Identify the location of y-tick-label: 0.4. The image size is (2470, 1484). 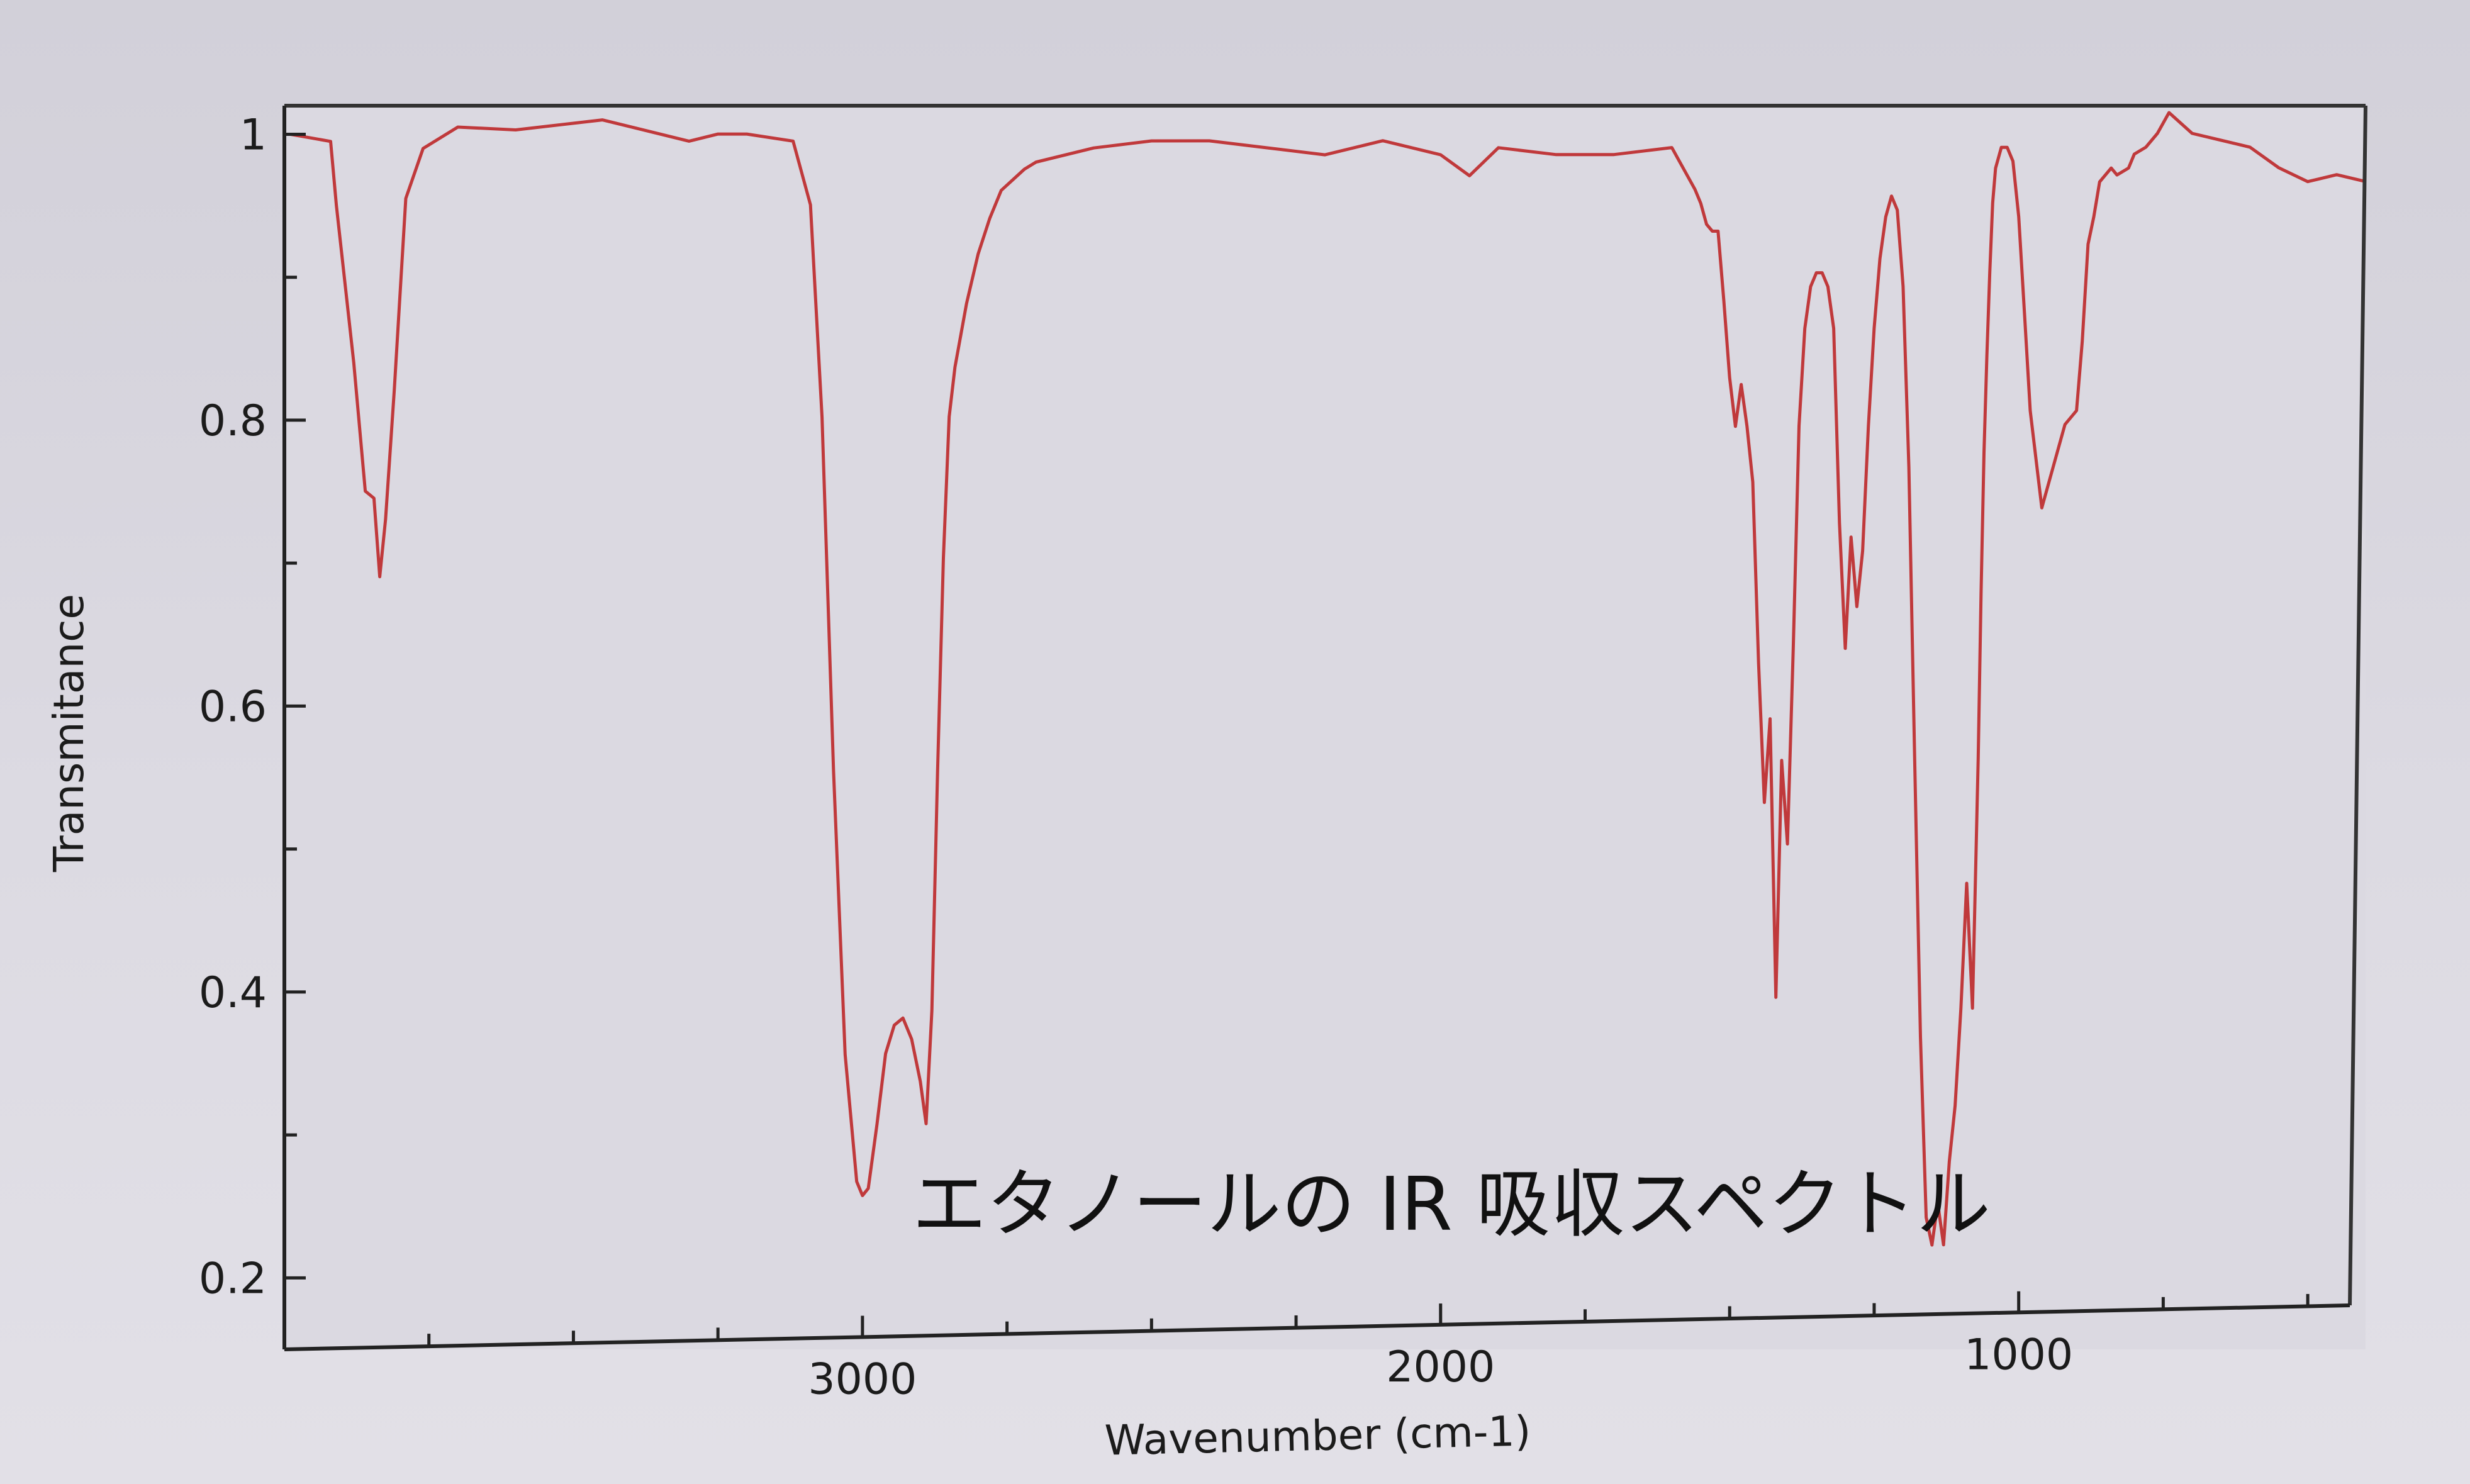
(233, 993).